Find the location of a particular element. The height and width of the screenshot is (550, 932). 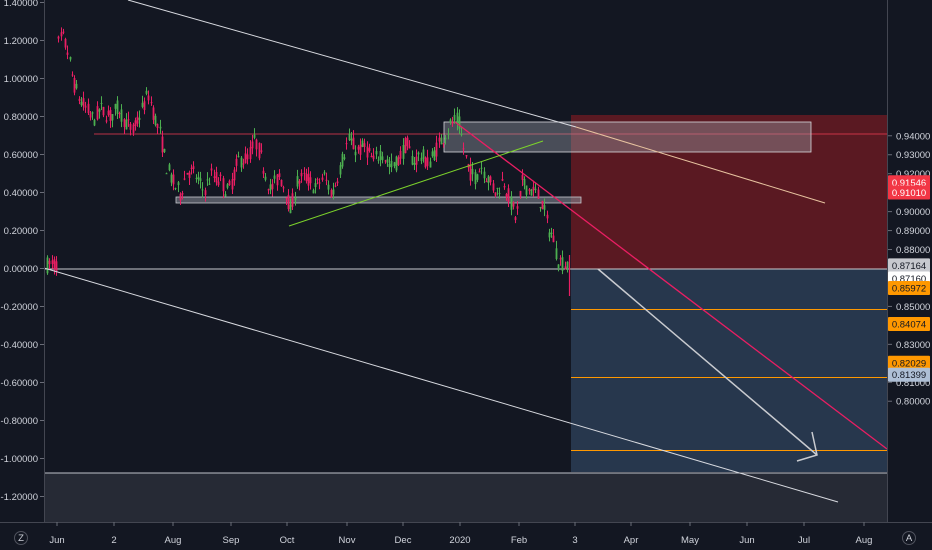

upper-channel-line-ext is located at coordinates (700, 165).